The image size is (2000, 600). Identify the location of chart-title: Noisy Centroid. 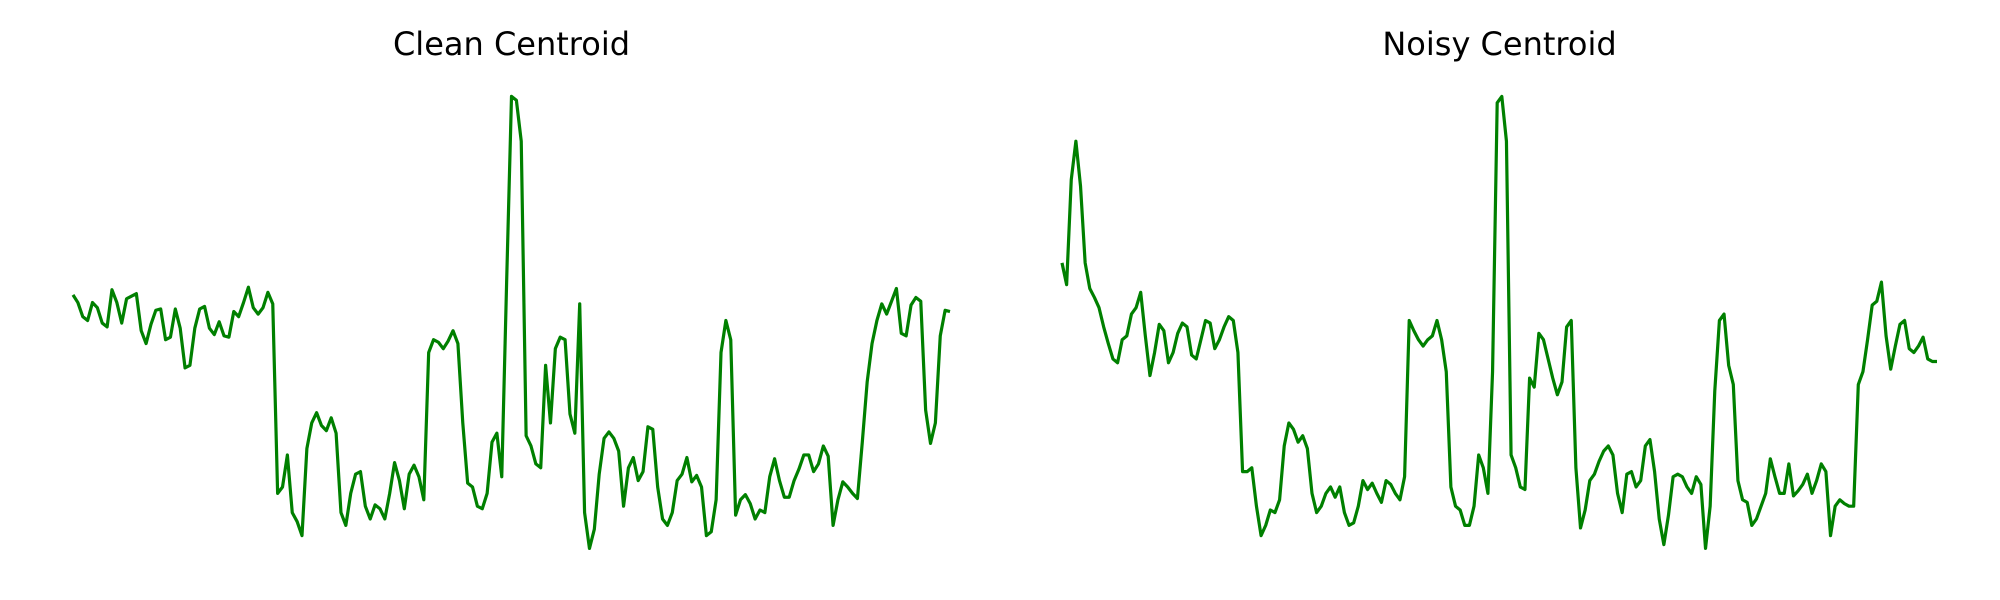
(1499, 44).